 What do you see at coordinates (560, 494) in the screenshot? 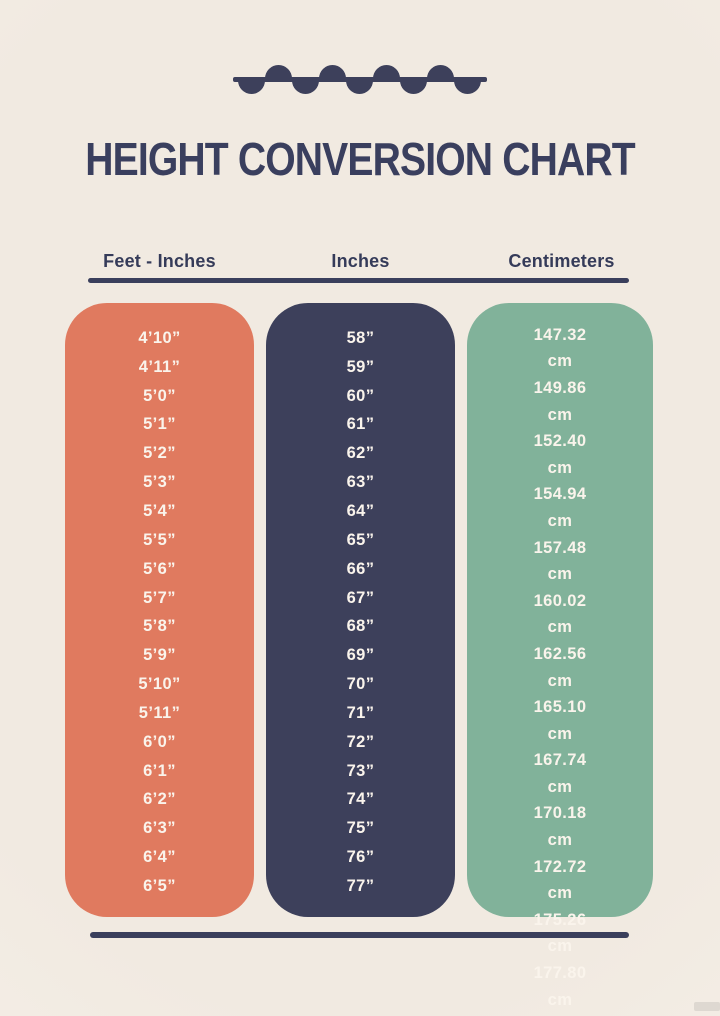
I see `centimeters-cell: 154.94` at bounding box center [560, 494].